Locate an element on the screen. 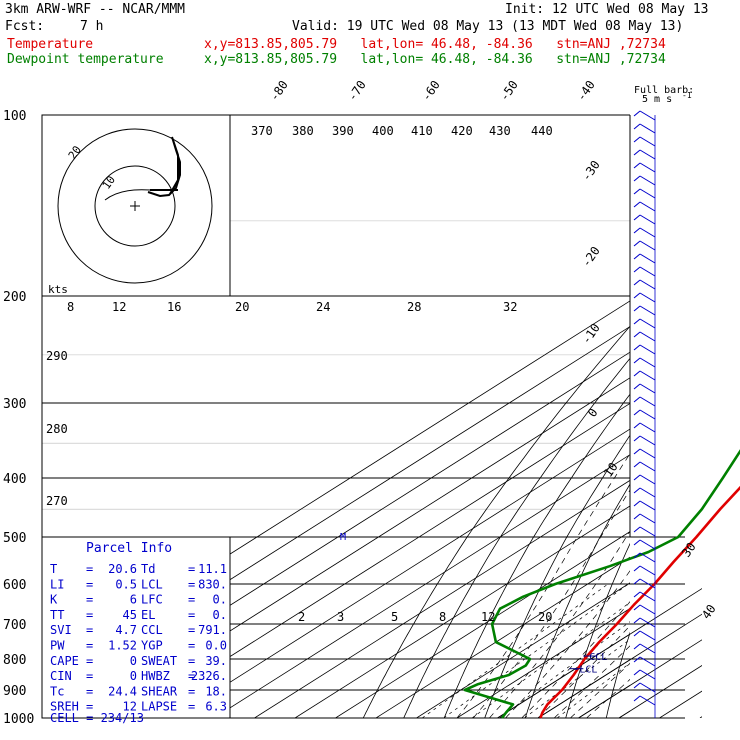 The width and height of the screenshot is (740, 740). parcel-label: LAPSE is located at coordinates (159, 707).